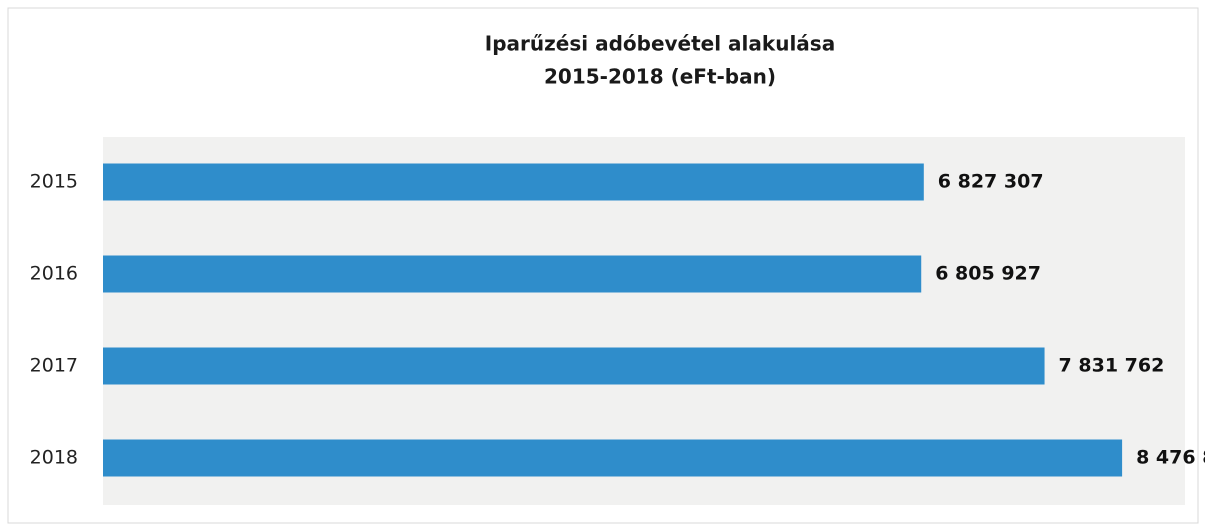  Describe the element at coordinates (1170, 458) in the screenshot. I see `value-label: 8 476 856` at that location.